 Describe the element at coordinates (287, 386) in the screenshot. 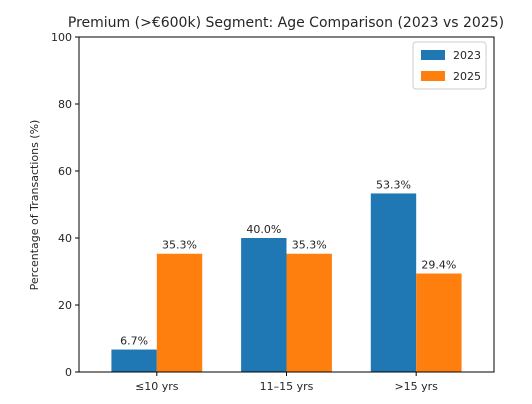

I see `x-tick-label-2: 11–15 yrs` at that location.